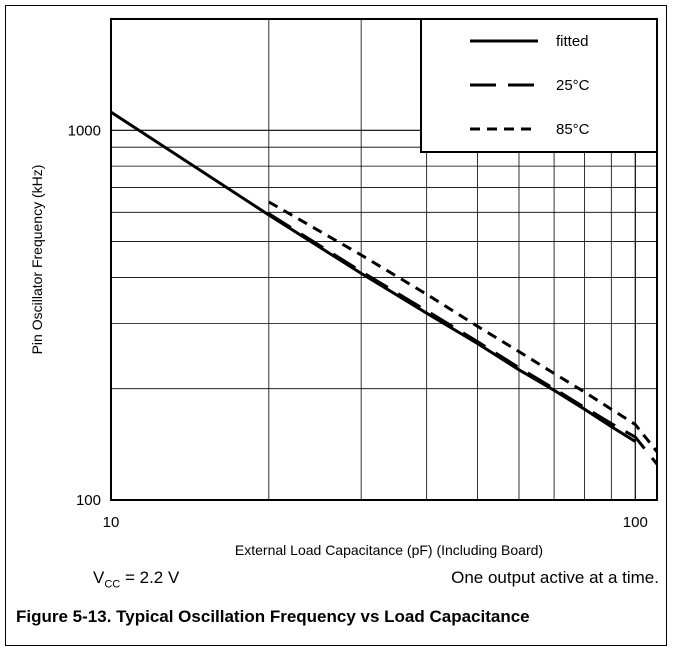  What do you see at coordinates (111, 522) in the screenshot?
I see `x-tick-label: 10` at bounding box center [111, 522].